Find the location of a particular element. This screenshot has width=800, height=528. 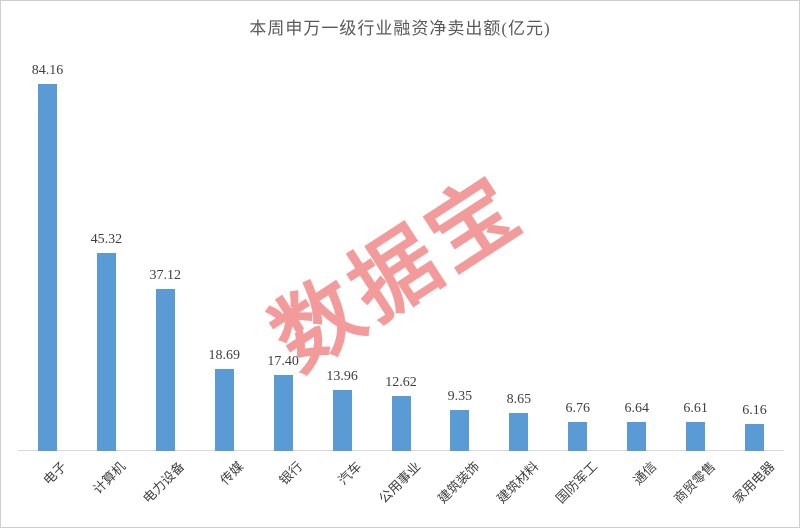

chart-title: 本周申万一级行业融资净卖出额(亿元) is located at coordinates (400, 28).